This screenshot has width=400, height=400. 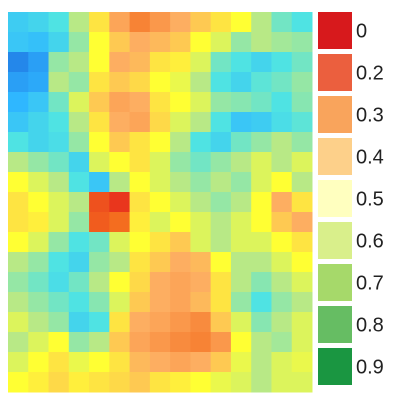 What do you see at coordinates (370, 326) in the screenshot?
I see `colorbar-tick-label: 0.8` at bounding box center [370, 326].